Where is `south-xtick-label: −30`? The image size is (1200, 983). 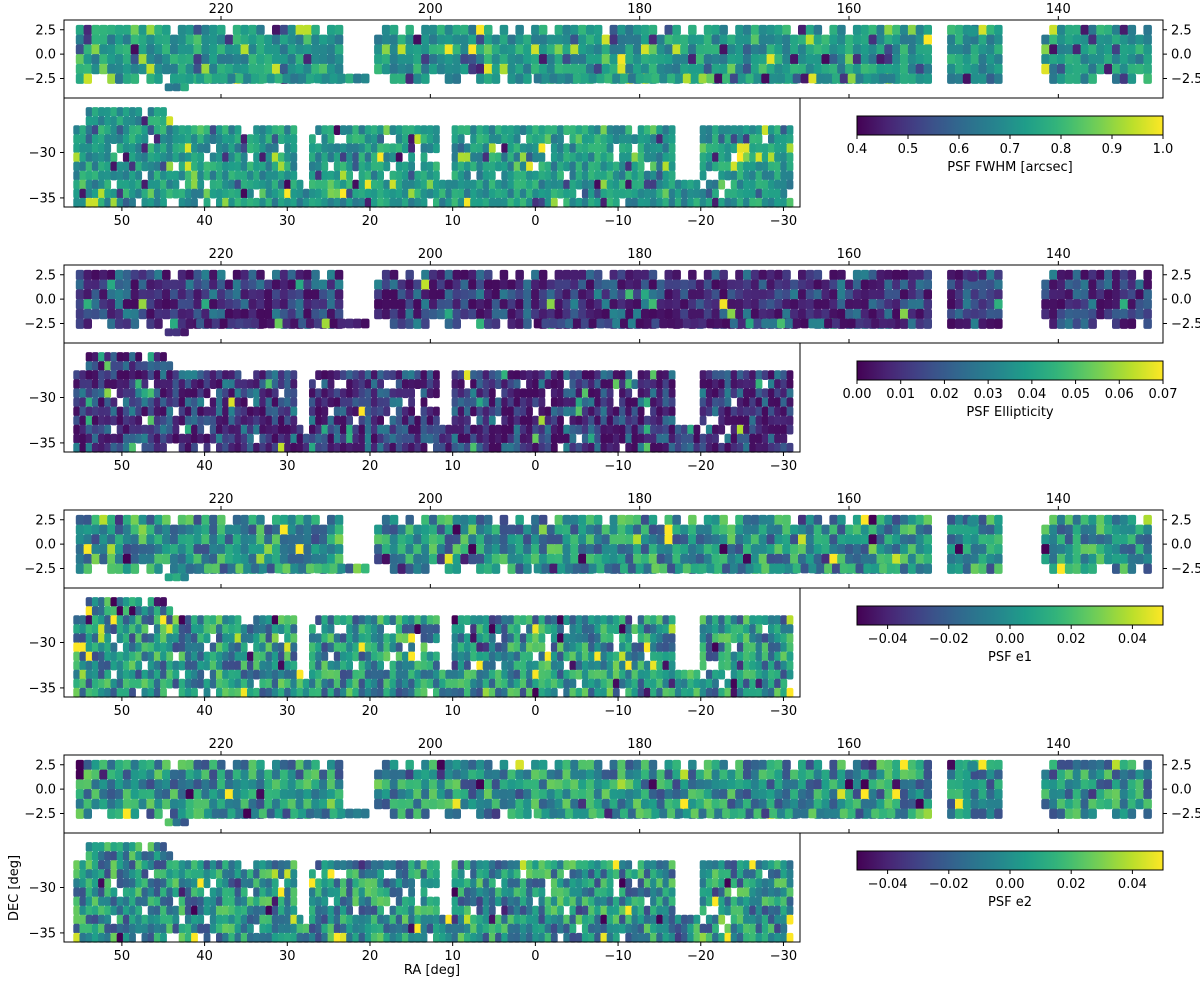
south-xtick-label: −30 is located at coordinates (783, 466).